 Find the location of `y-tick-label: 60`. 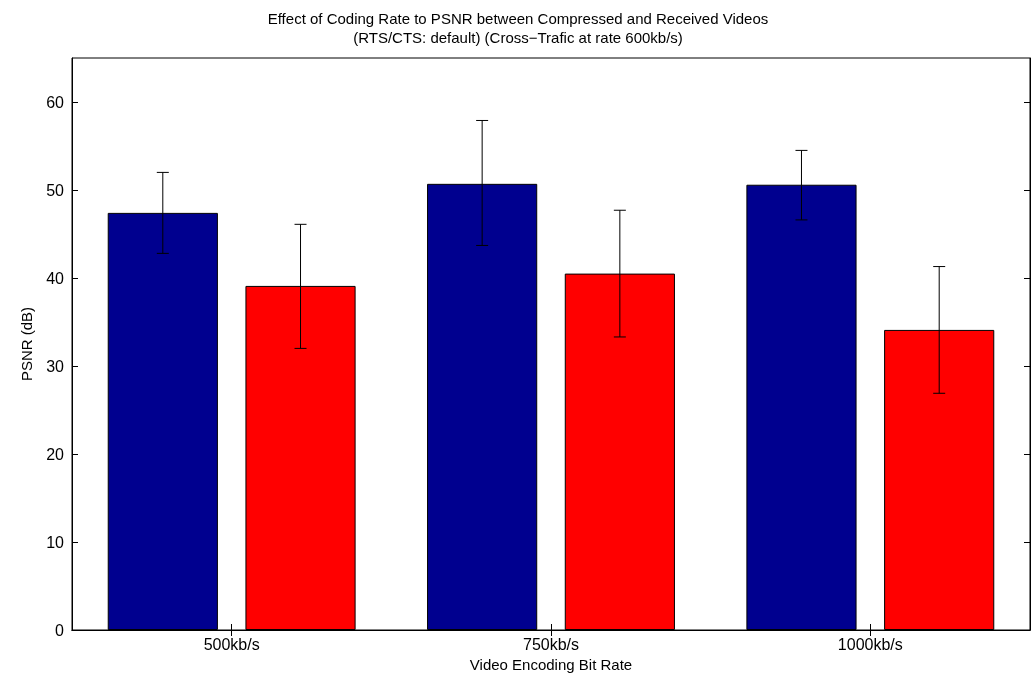

y-tick-label: 60 is located at coordinates (55, 102).